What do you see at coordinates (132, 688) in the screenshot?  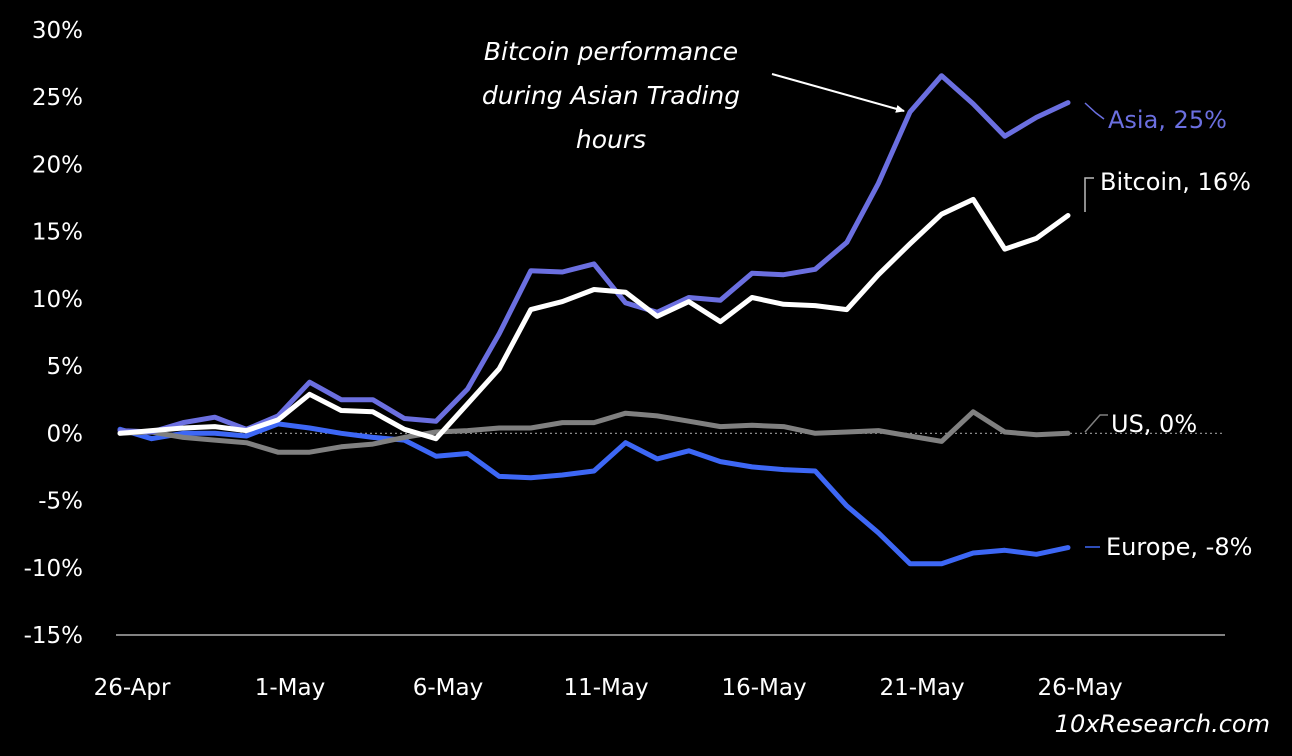 I see `x-tick-label: 26-Apr` at bounding box center [132, 688].